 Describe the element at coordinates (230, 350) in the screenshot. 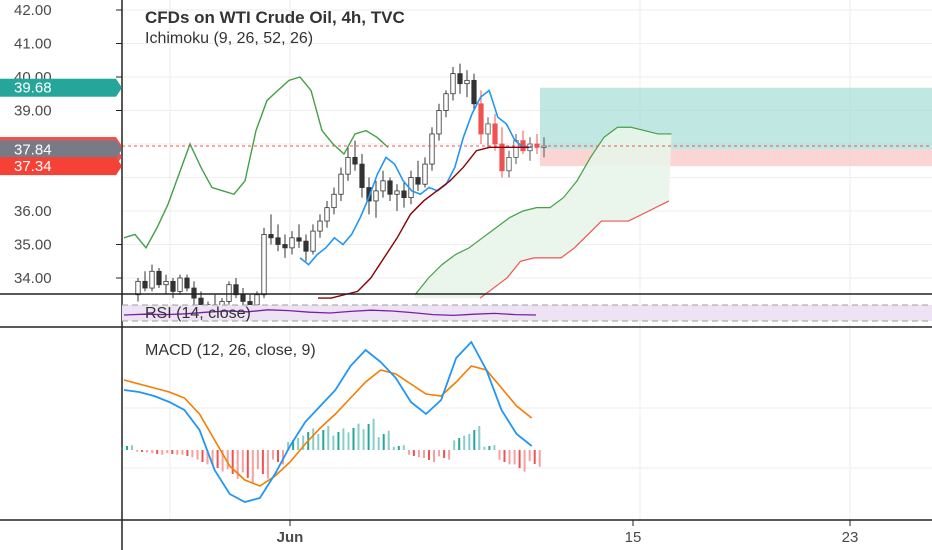

I see `macd-legend: MACD (12, 26, close, 9)` at that location.